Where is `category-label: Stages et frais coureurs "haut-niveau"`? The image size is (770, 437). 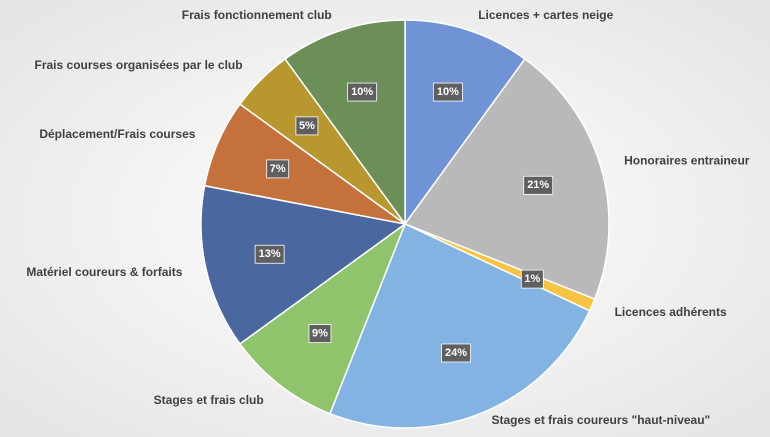 category-label: Stages et frais coureurs "haut-niveau" is located at coordinates (600, 420).